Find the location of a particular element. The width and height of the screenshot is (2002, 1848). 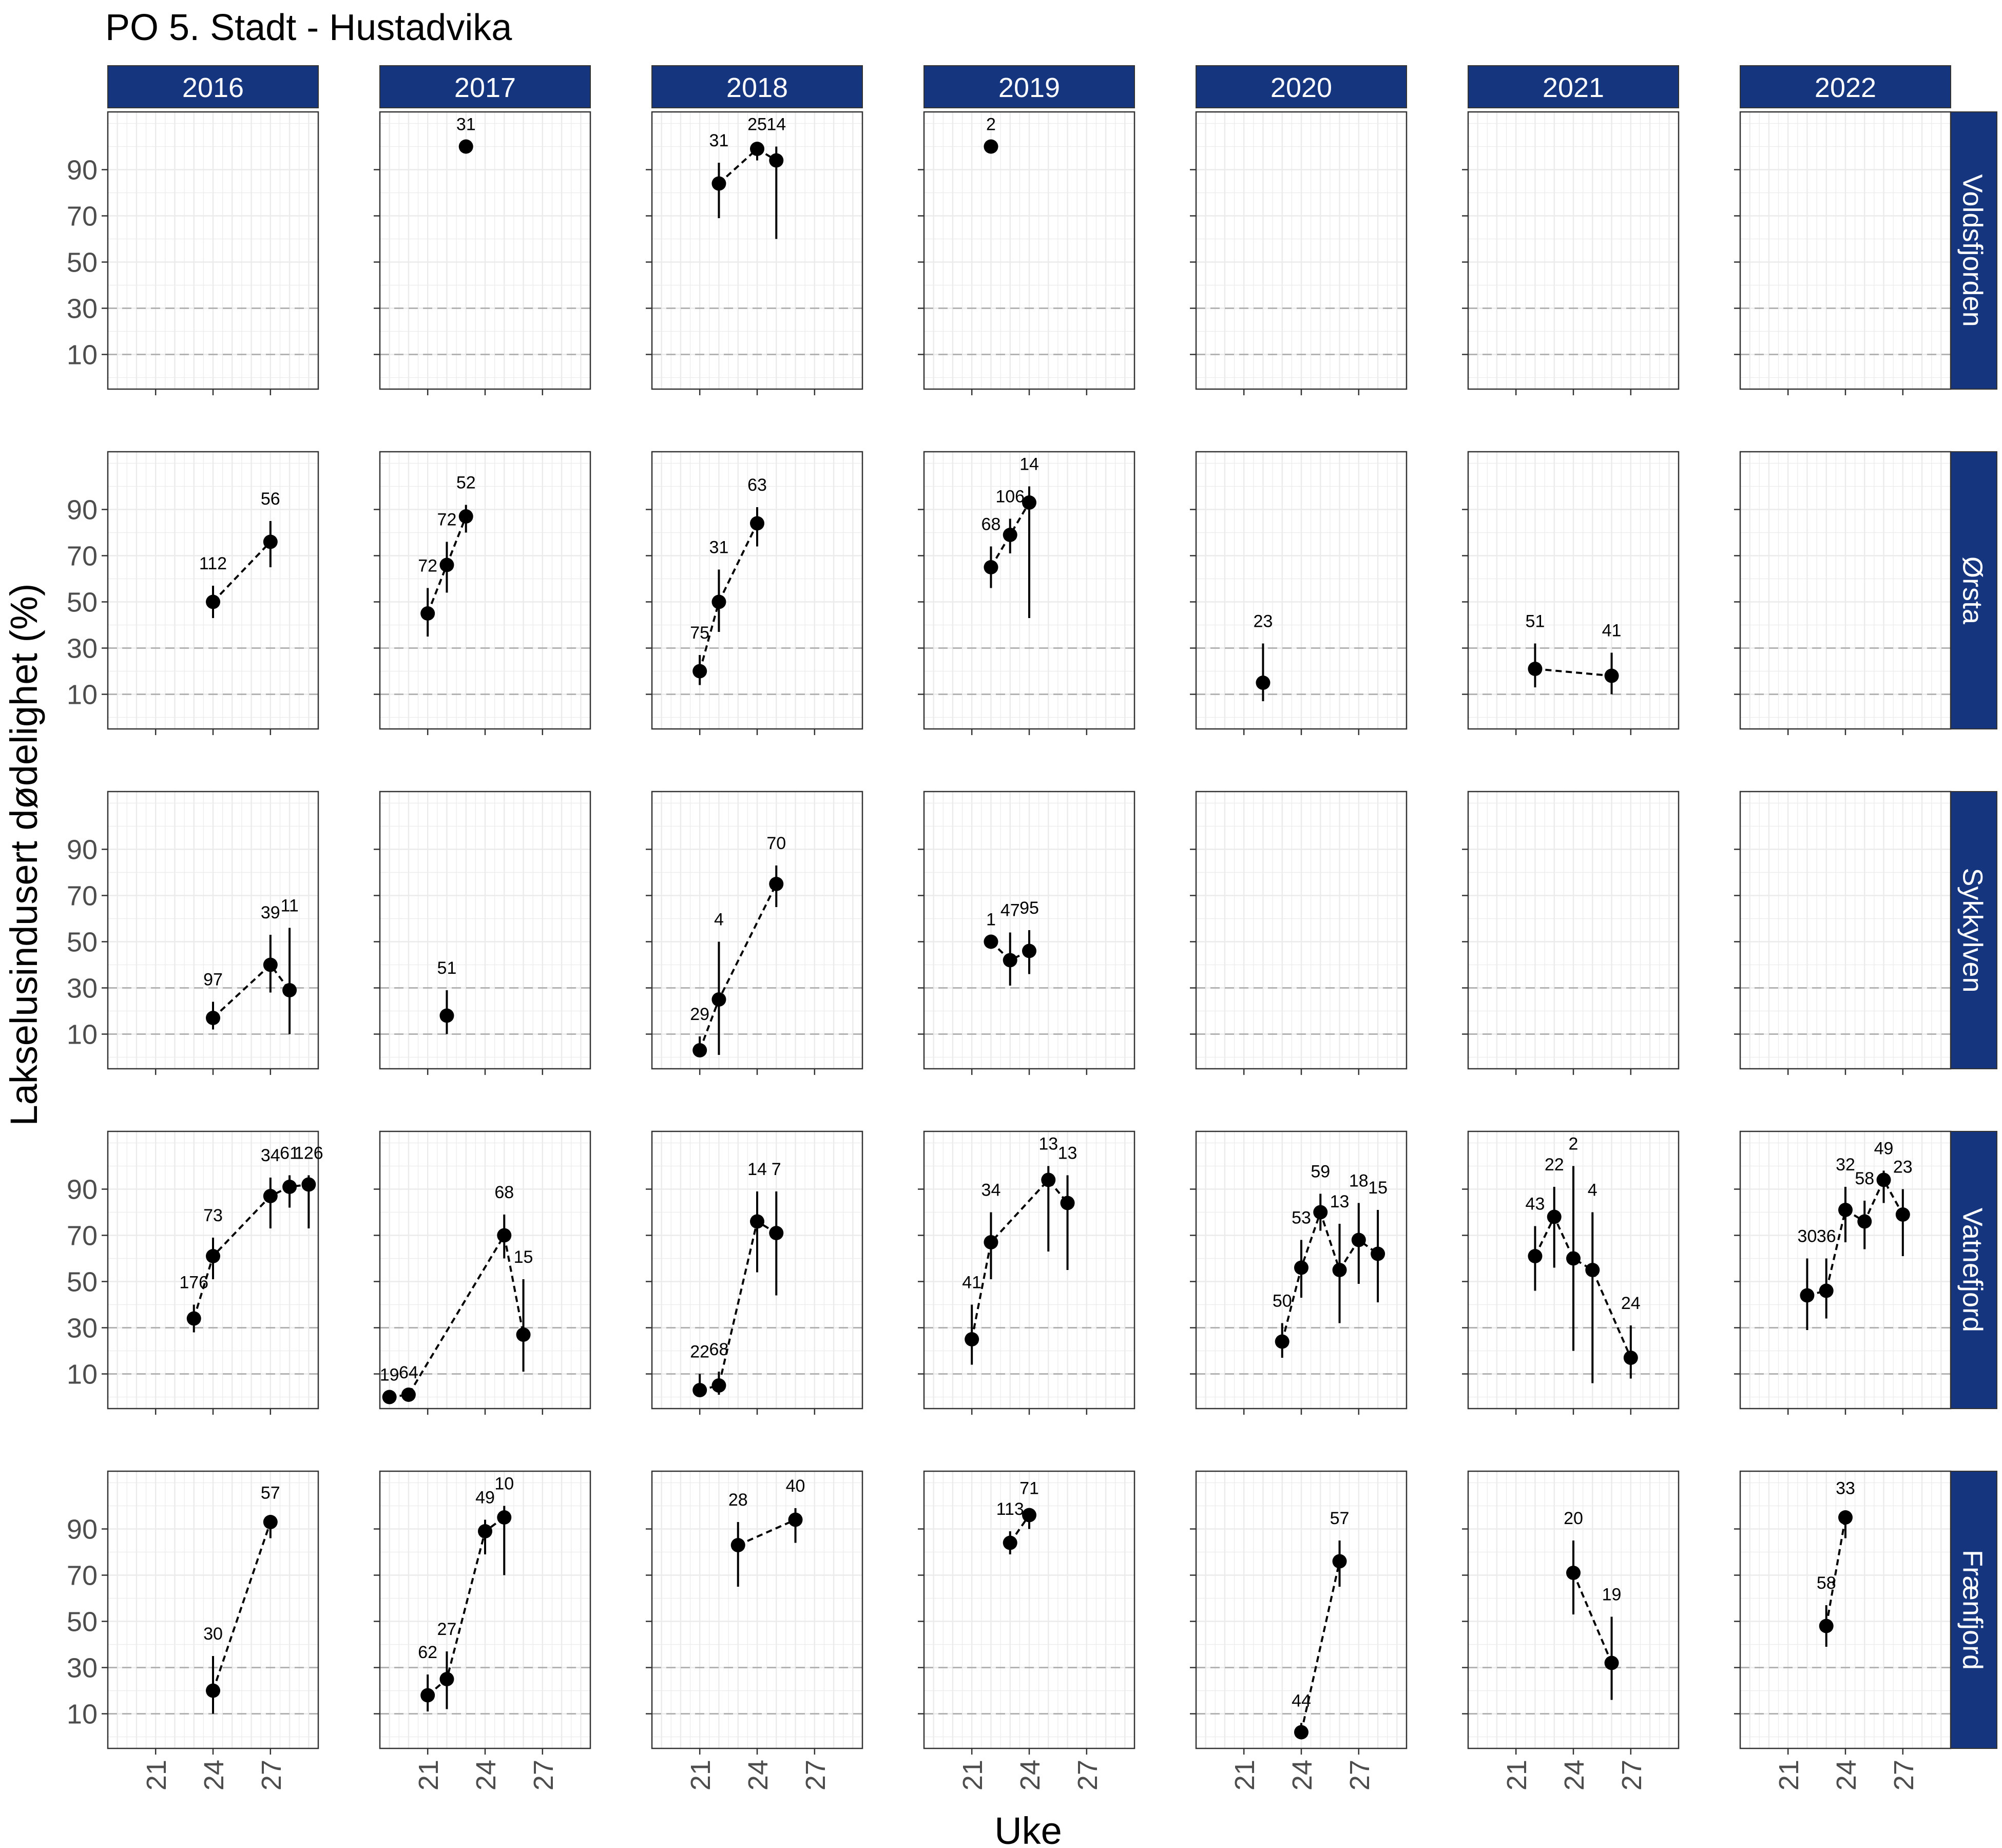

sample-size-label: 95 is located at coordinates (1029, 908).